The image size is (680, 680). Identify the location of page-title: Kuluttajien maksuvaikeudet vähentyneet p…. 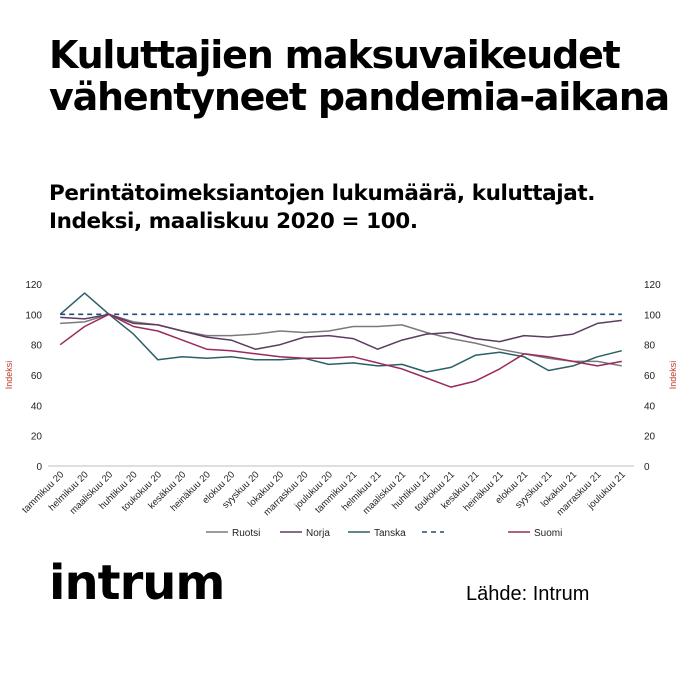
(359, 76).